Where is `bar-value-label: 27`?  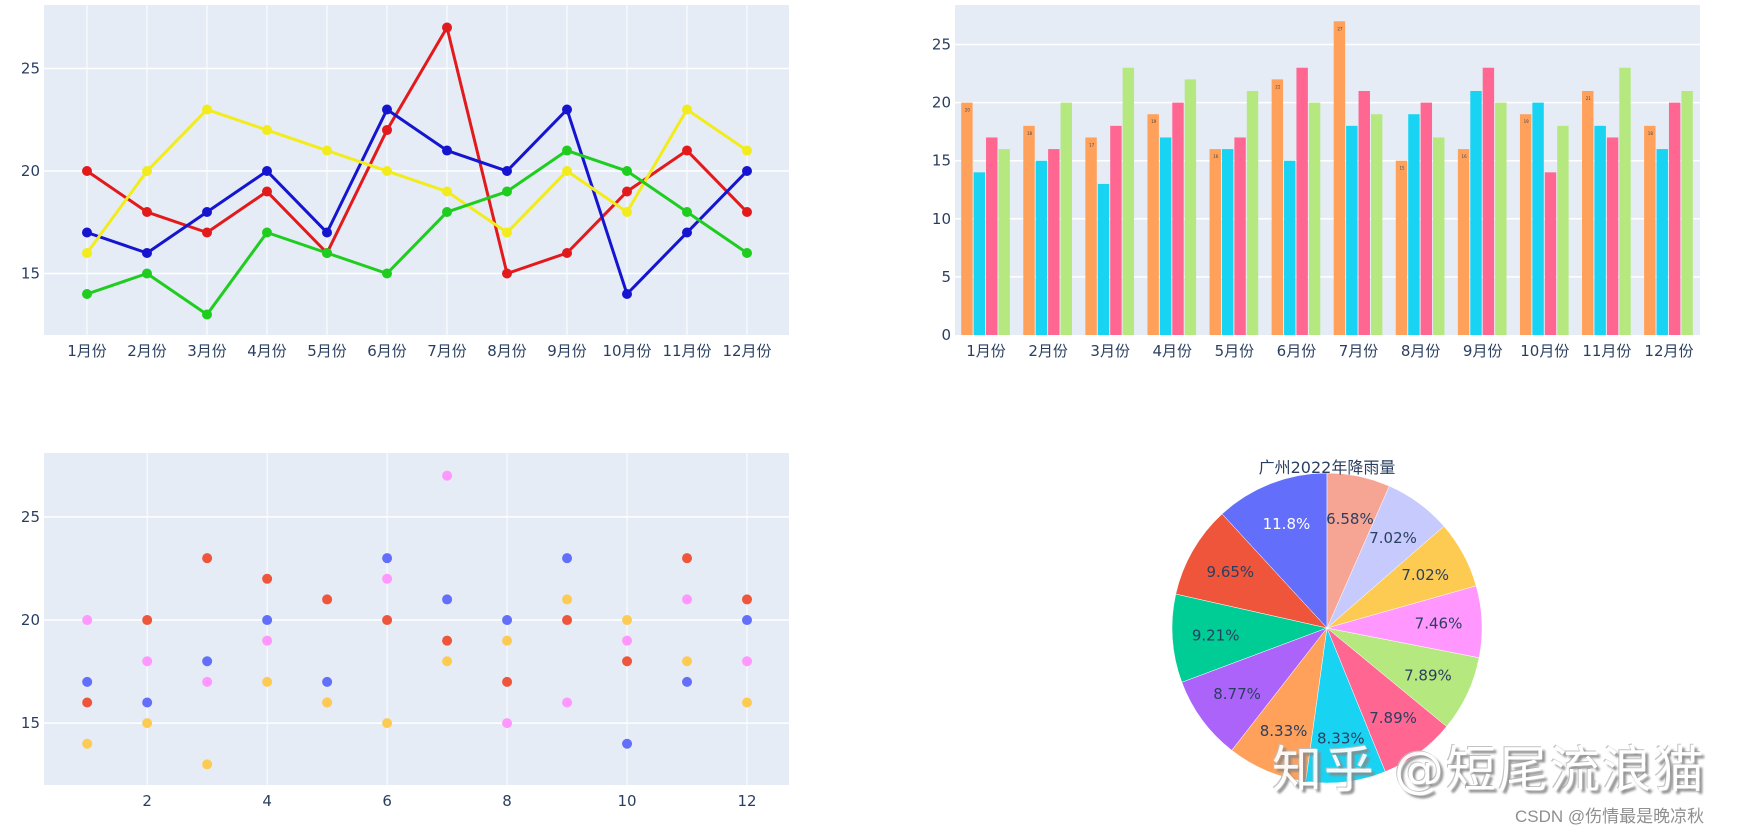
bar-value-label: 27 is located at coordinates (1340, 28).